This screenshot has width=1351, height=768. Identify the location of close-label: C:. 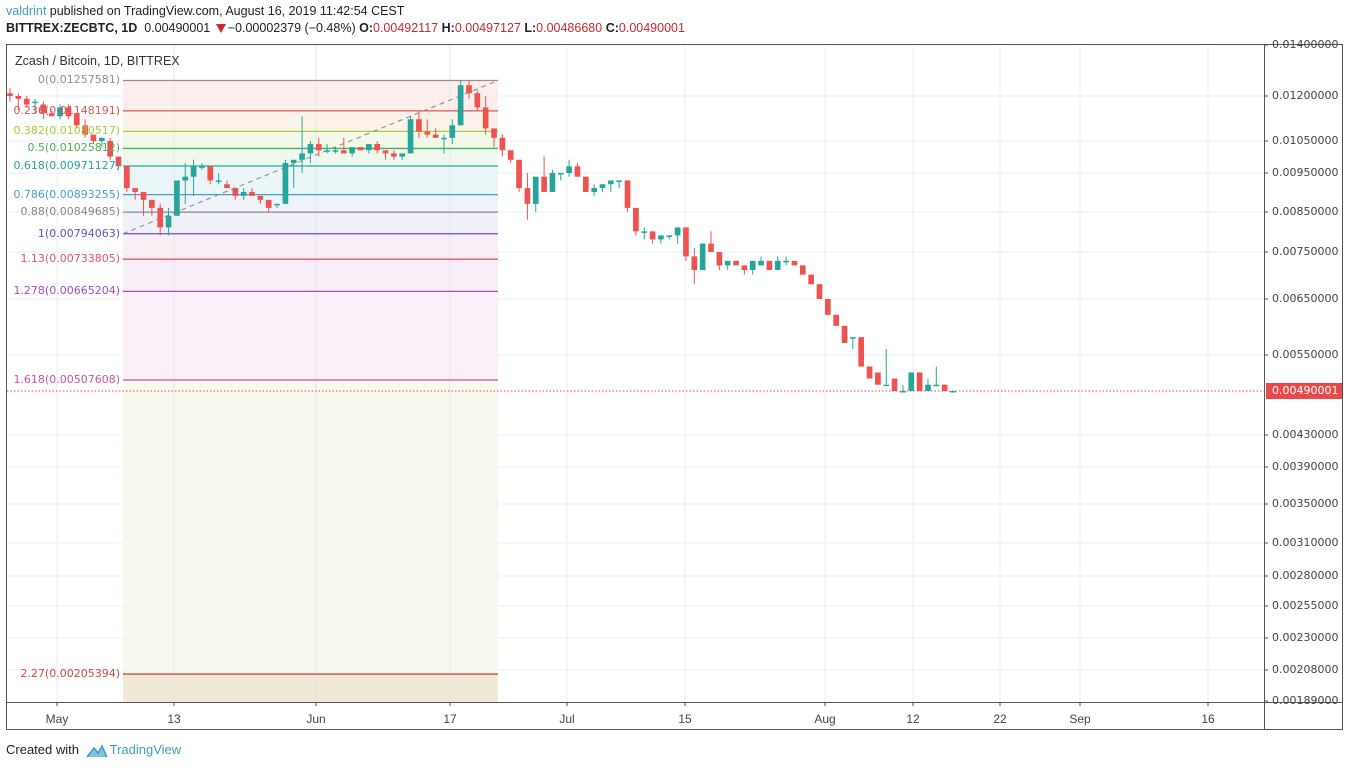
(612, 28).